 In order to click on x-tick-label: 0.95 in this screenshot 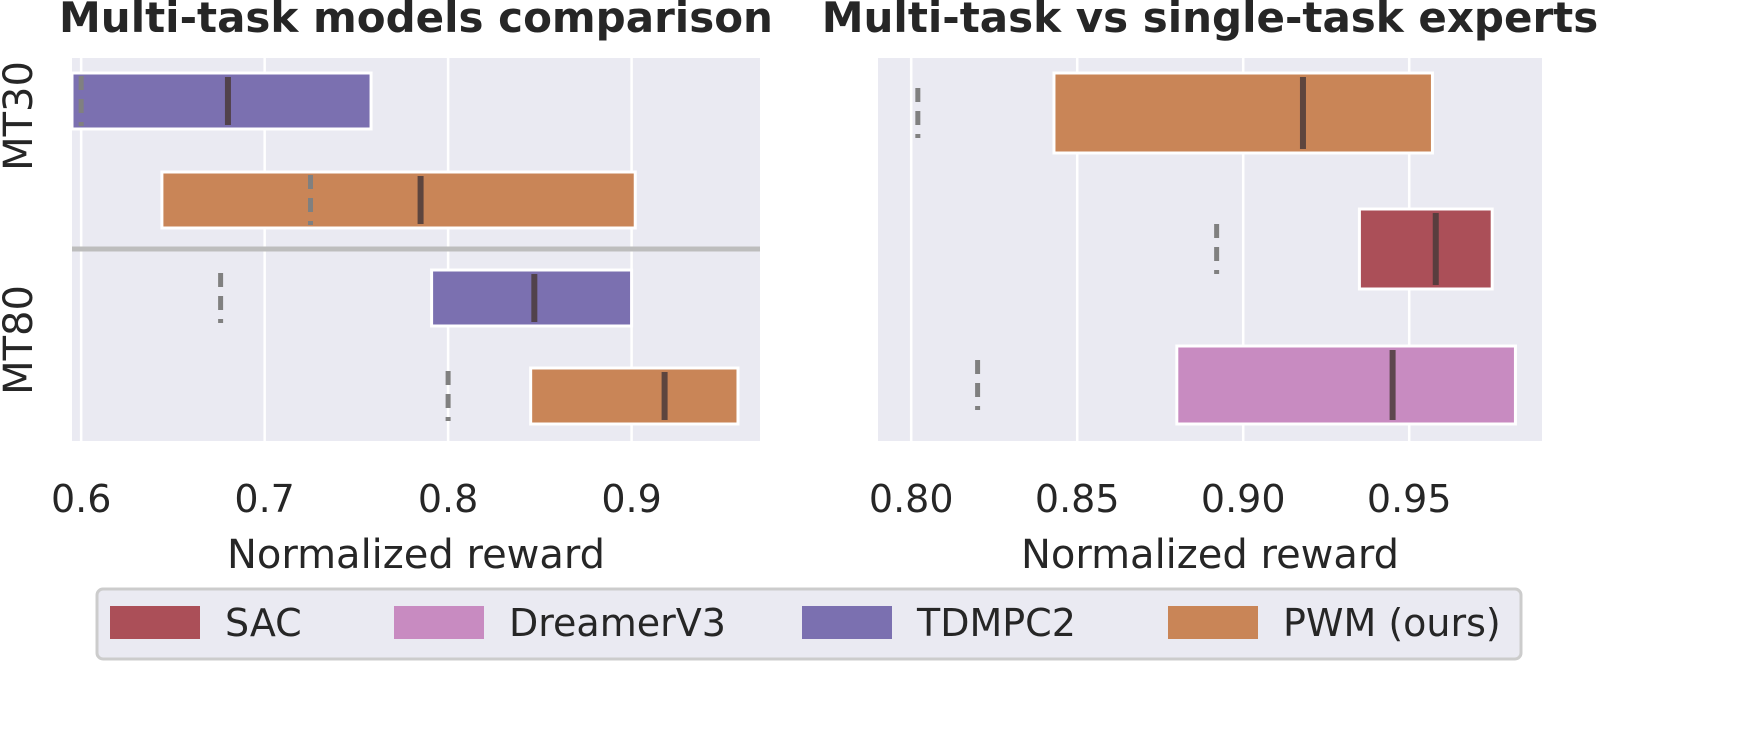, I will do `click(1409, 499)`.